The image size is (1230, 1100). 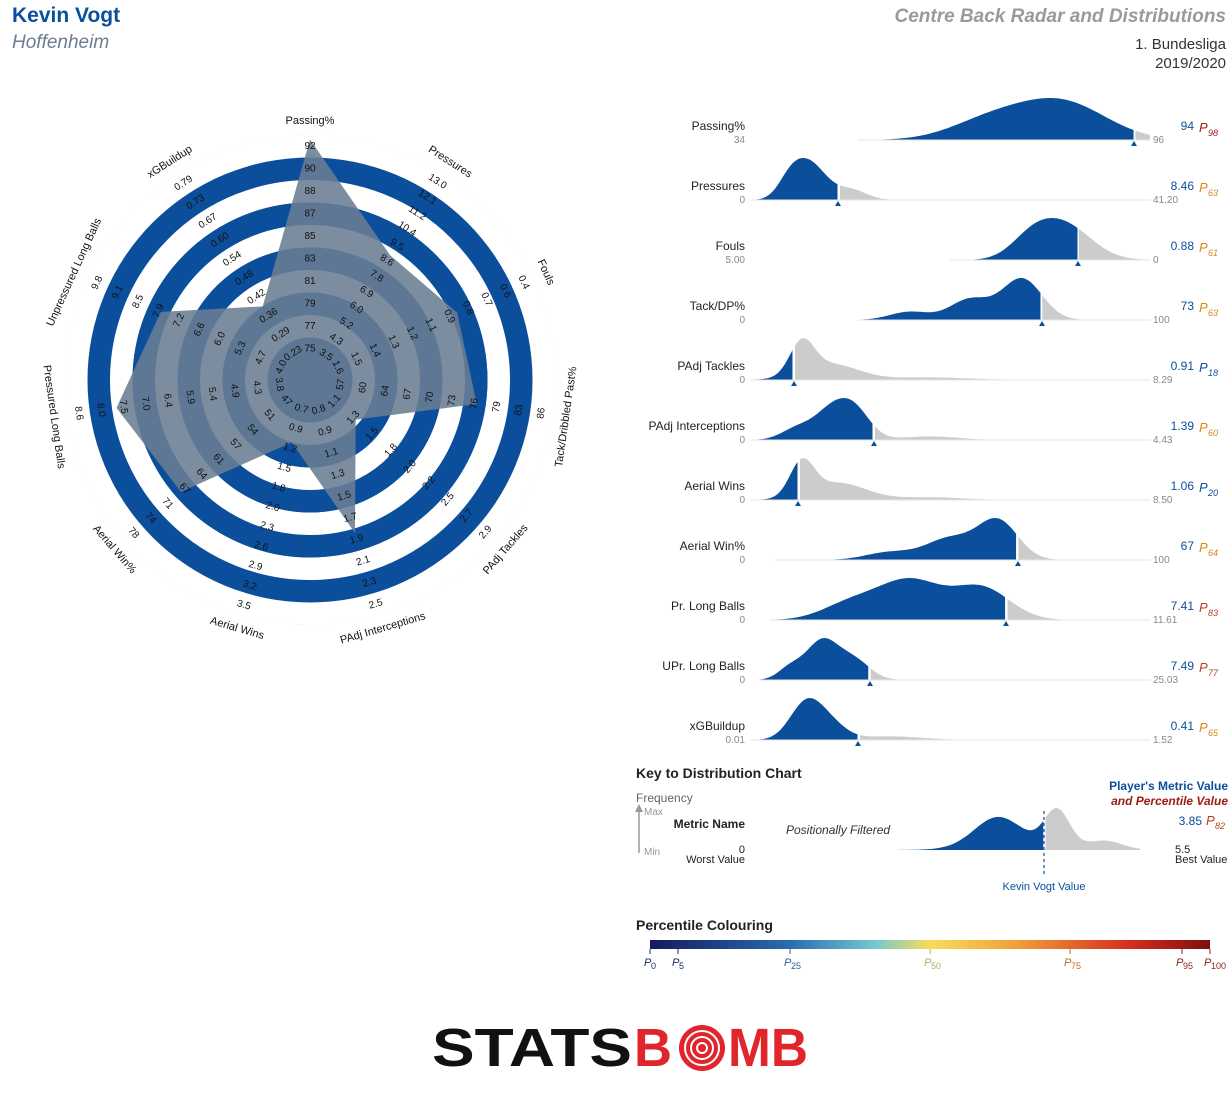 I want to click on radar-tick-label: 86, so click(x=541, y=413).